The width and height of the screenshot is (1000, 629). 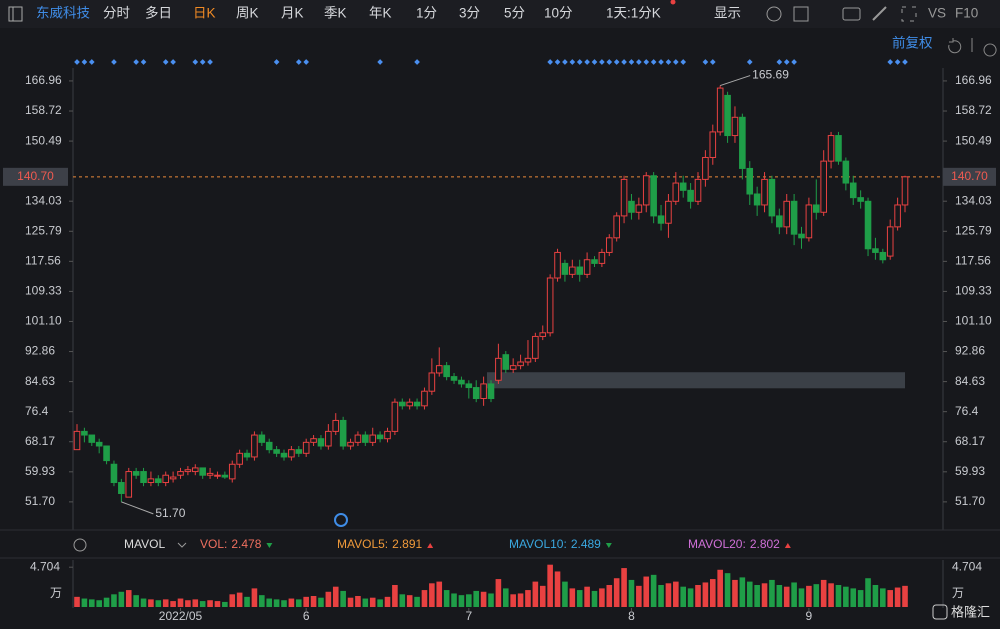 What do you see at coordinates (851, 14) in the screenshot?
I see `camera-icon` at bounding box center [851, 14].